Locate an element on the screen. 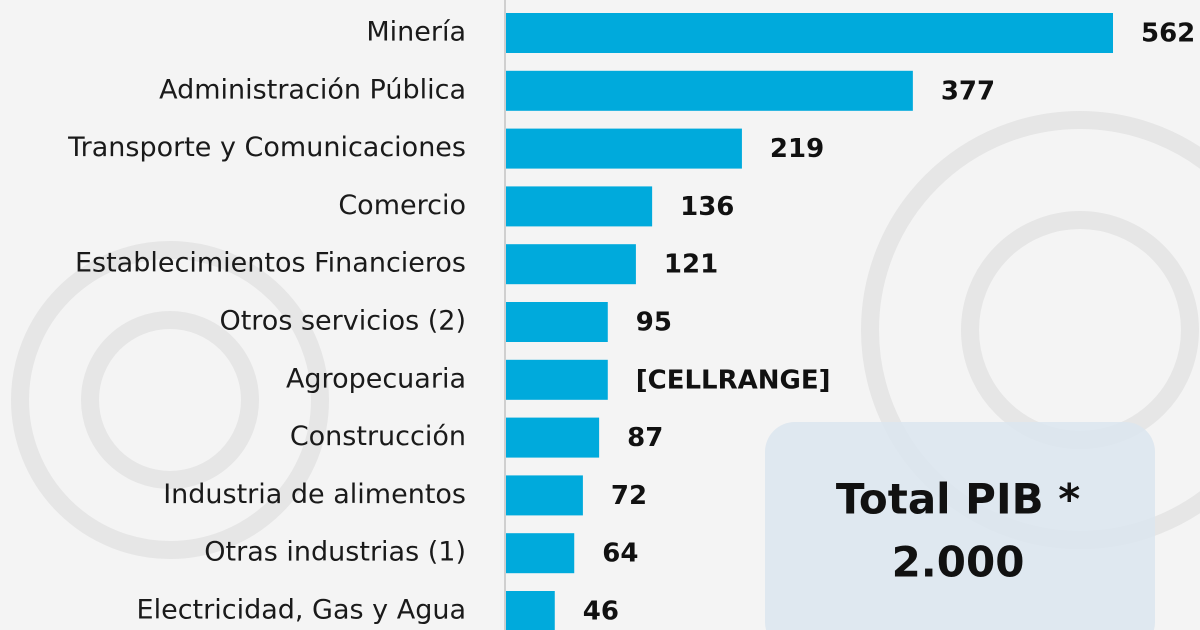 The height and width of the screenshot is (630, 1200). data-label: 377 is located at coordinates (968, 91).